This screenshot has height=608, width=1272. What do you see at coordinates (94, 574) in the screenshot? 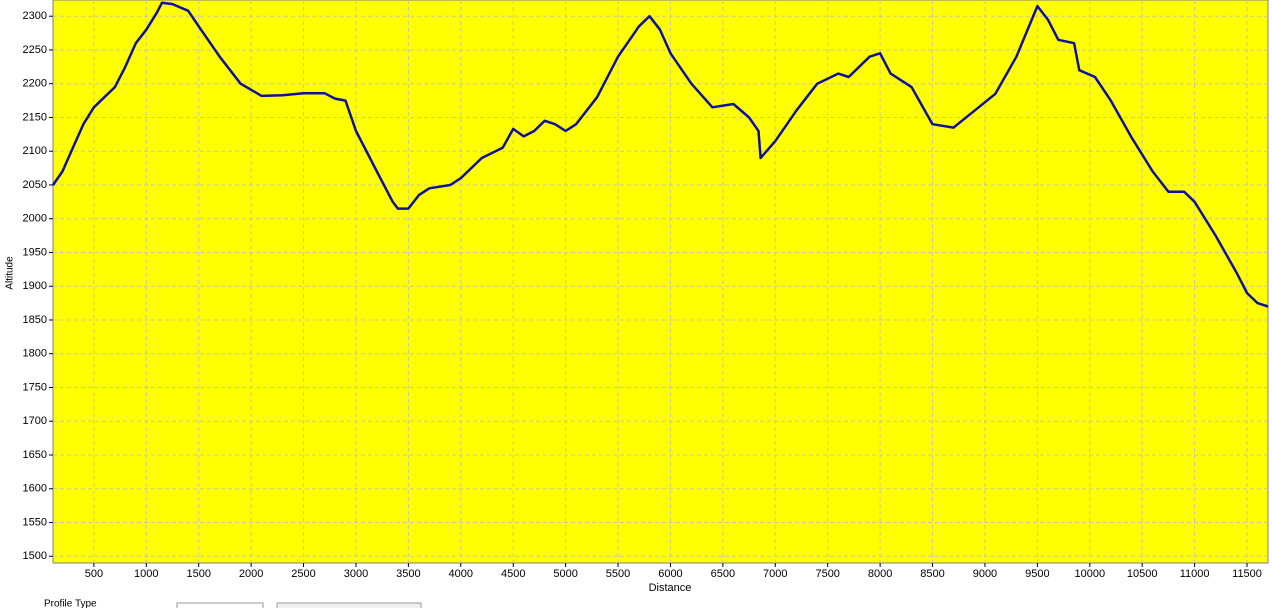
I see `x-tick-label: 500` at bounding box center [94, 574].